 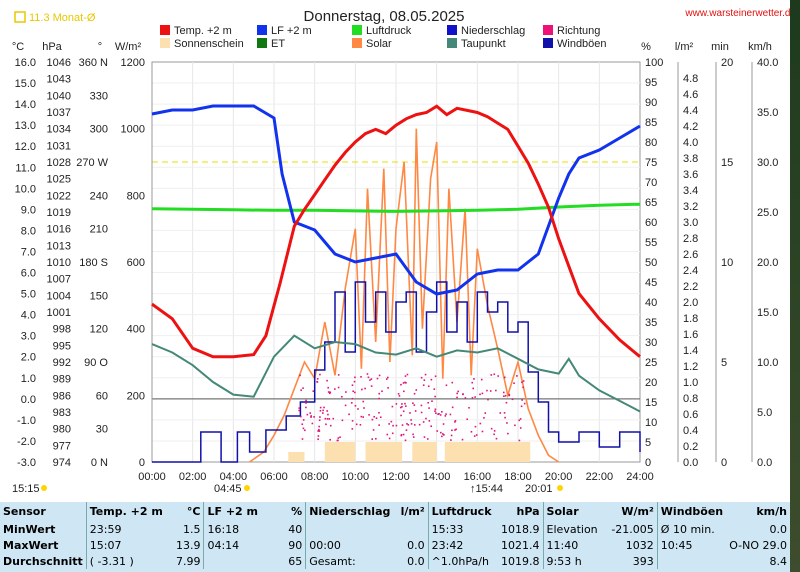 What do you see at coordinates (461, 529) in the screenshot?
I see `stats-cell: 15:33` at bounding box center [461, 529].